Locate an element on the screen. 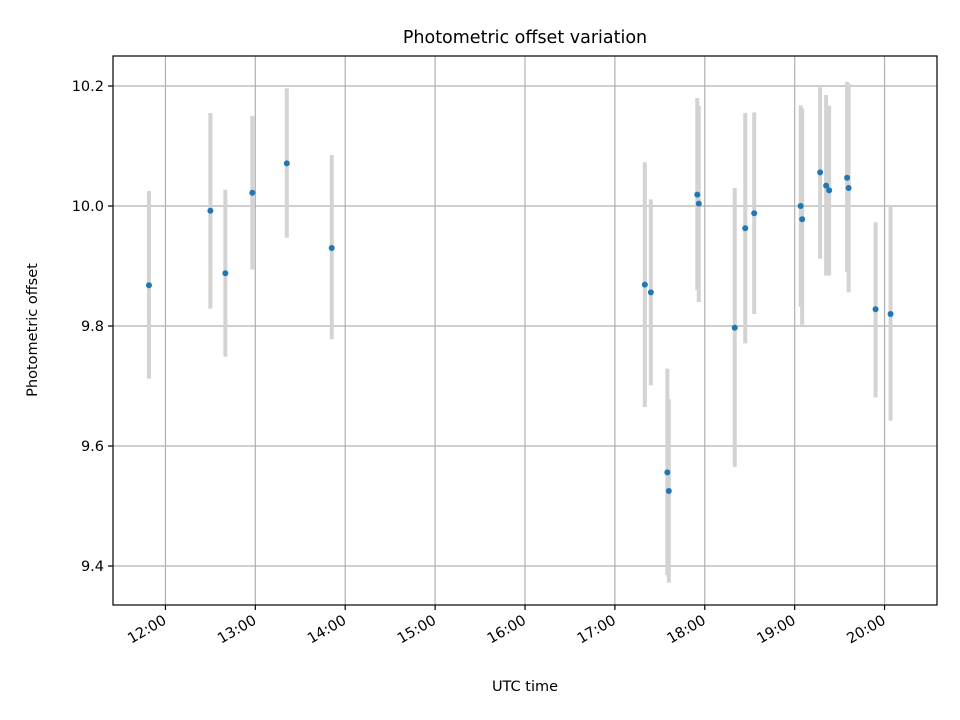  chart-title: Photometric offset variation is located at coordinates (525, 38).